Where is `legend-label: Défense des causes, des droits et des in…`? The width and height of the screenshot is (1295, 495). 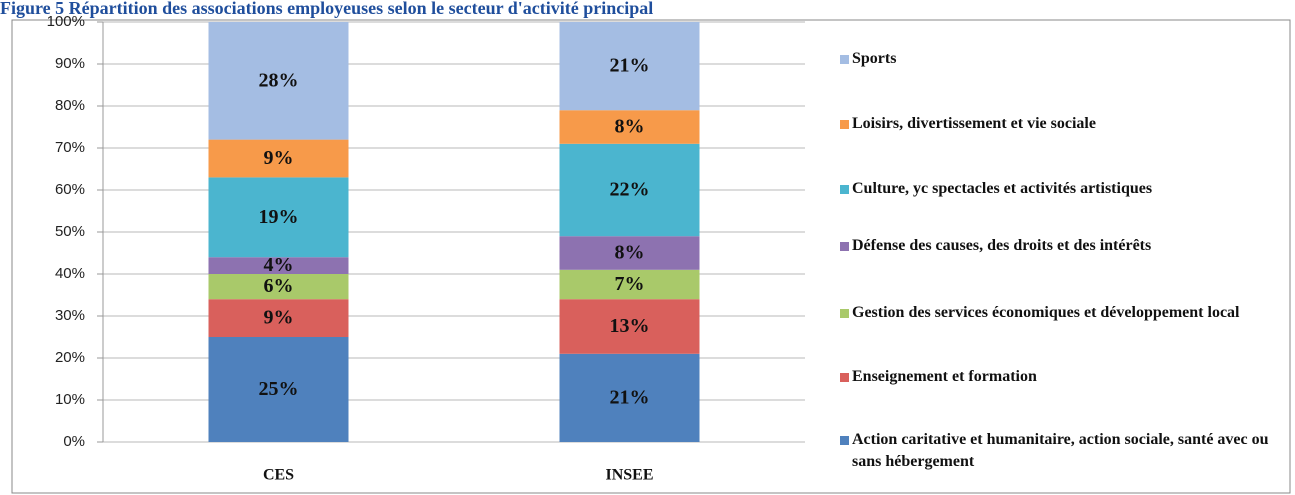
legend-label: Défense des causes, des droits et des in… is located at coordinates (1002, 245).